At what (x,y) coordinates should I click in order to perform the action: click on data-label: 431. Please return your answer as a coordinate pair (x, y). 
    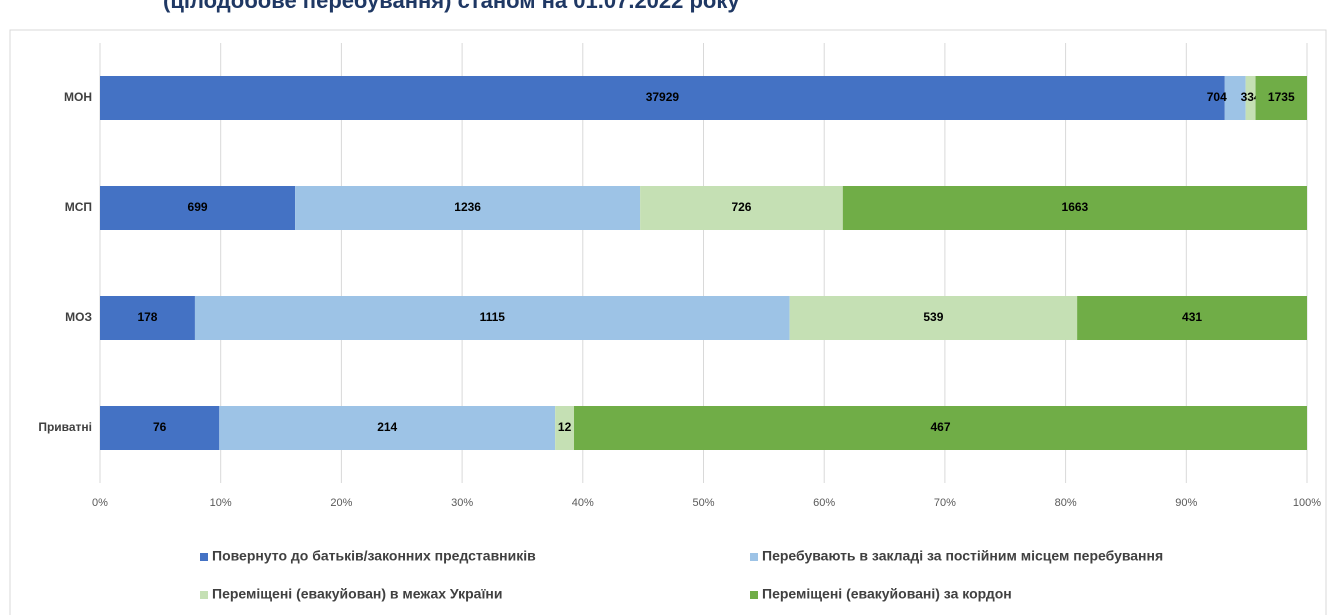
    Looking at the image, I should click on (1192, 317).